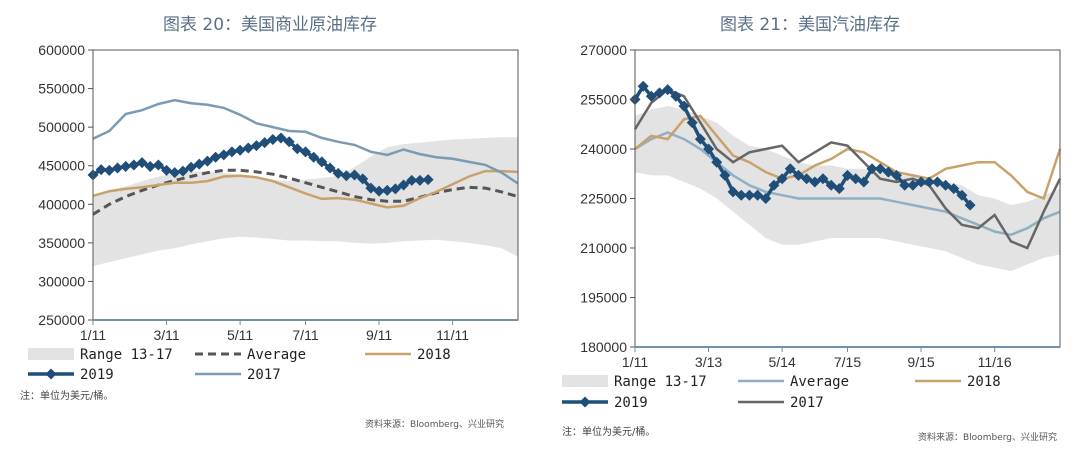 The image size is (1080, 456). What do you see at coordinates (810, 25) in the screenshot?
I see `chart-title: 图表 21：美国汽油库存` at bounding box center [810, 25].